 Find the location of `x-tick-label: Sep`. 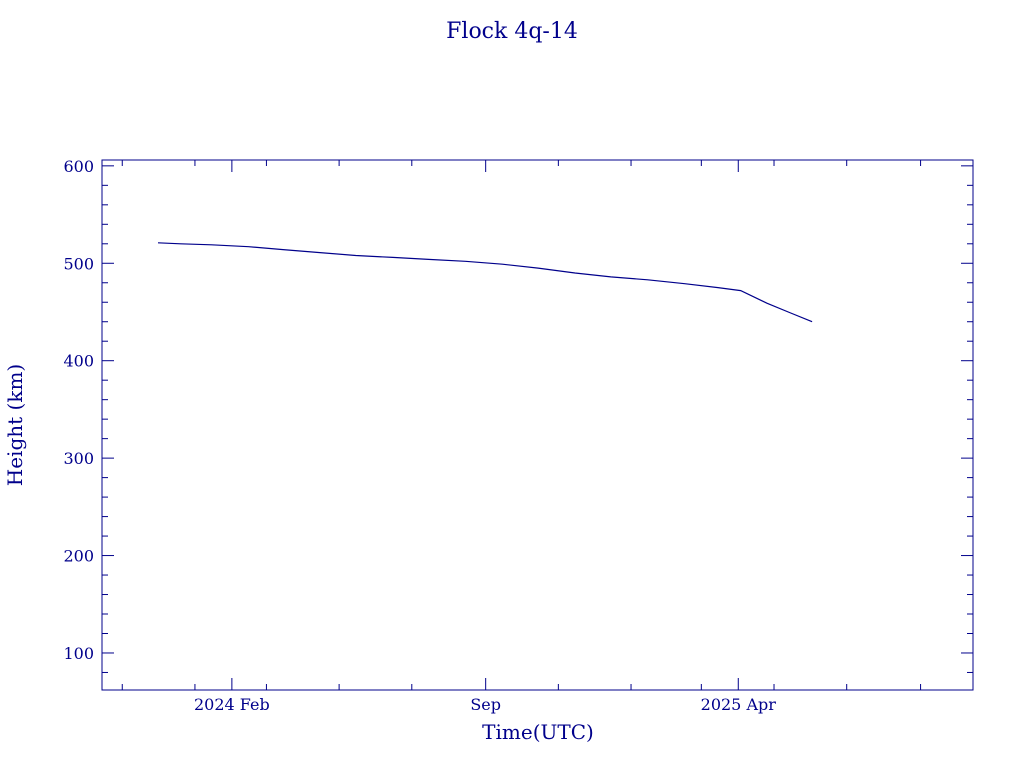

x-tick-label: Sep is located at coordinates (485, 704).